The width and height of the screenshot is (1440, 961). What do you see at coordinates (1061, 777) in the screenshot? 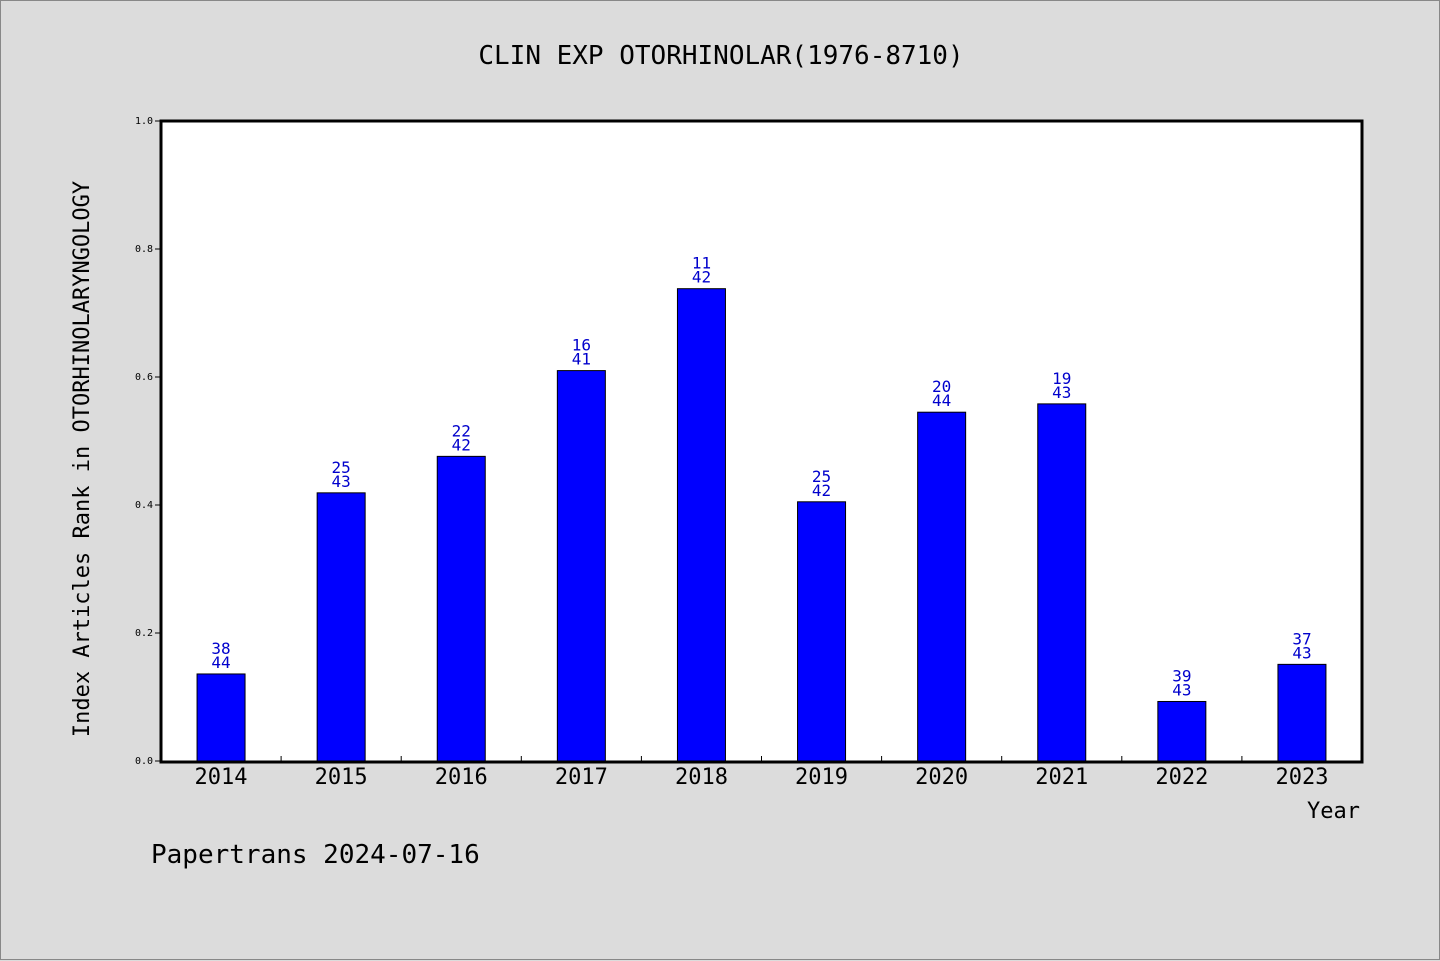
I see `x-tick-label: 2021` at bounding box center [1061, 777].